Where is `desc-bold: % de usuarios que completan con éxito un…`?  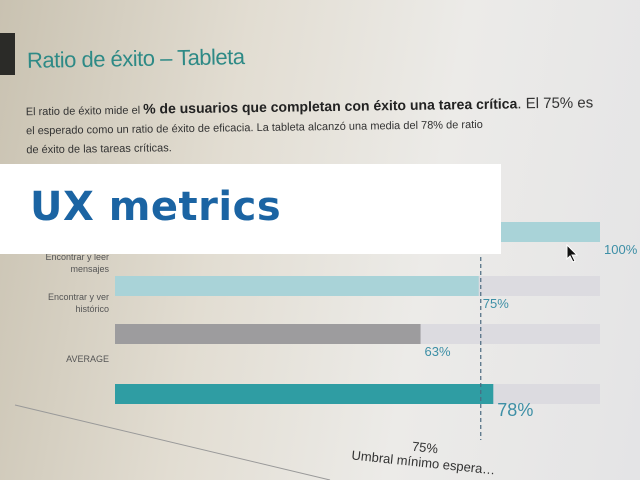 desc-bold: % de usuarios que completan con éxito un… is located at coordinates (330, 106).